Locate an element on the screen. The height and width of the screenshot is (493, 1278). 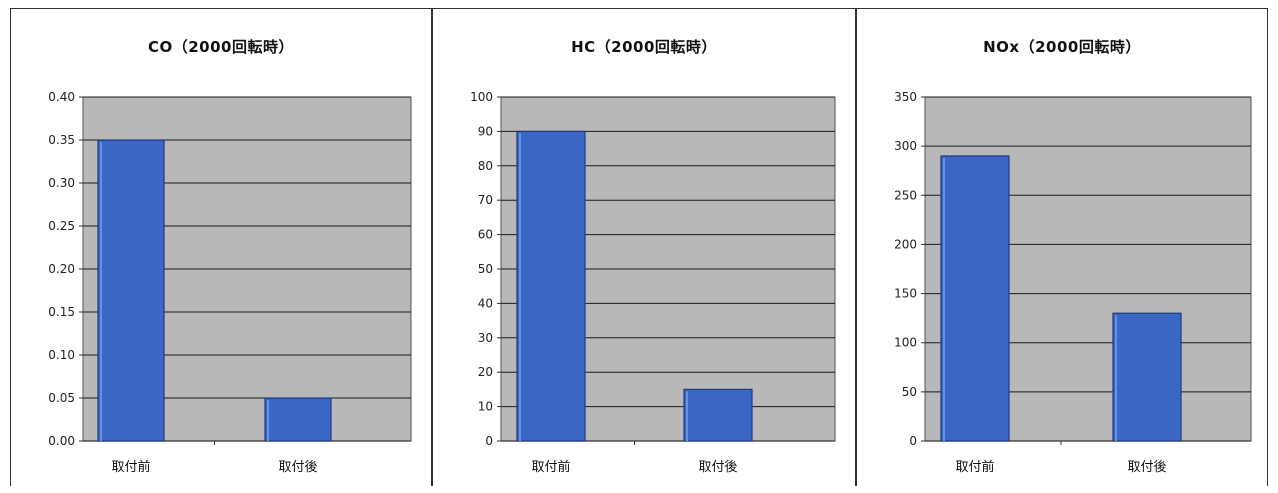
y-tick-label: 60 is located at coordinates (485, 235).